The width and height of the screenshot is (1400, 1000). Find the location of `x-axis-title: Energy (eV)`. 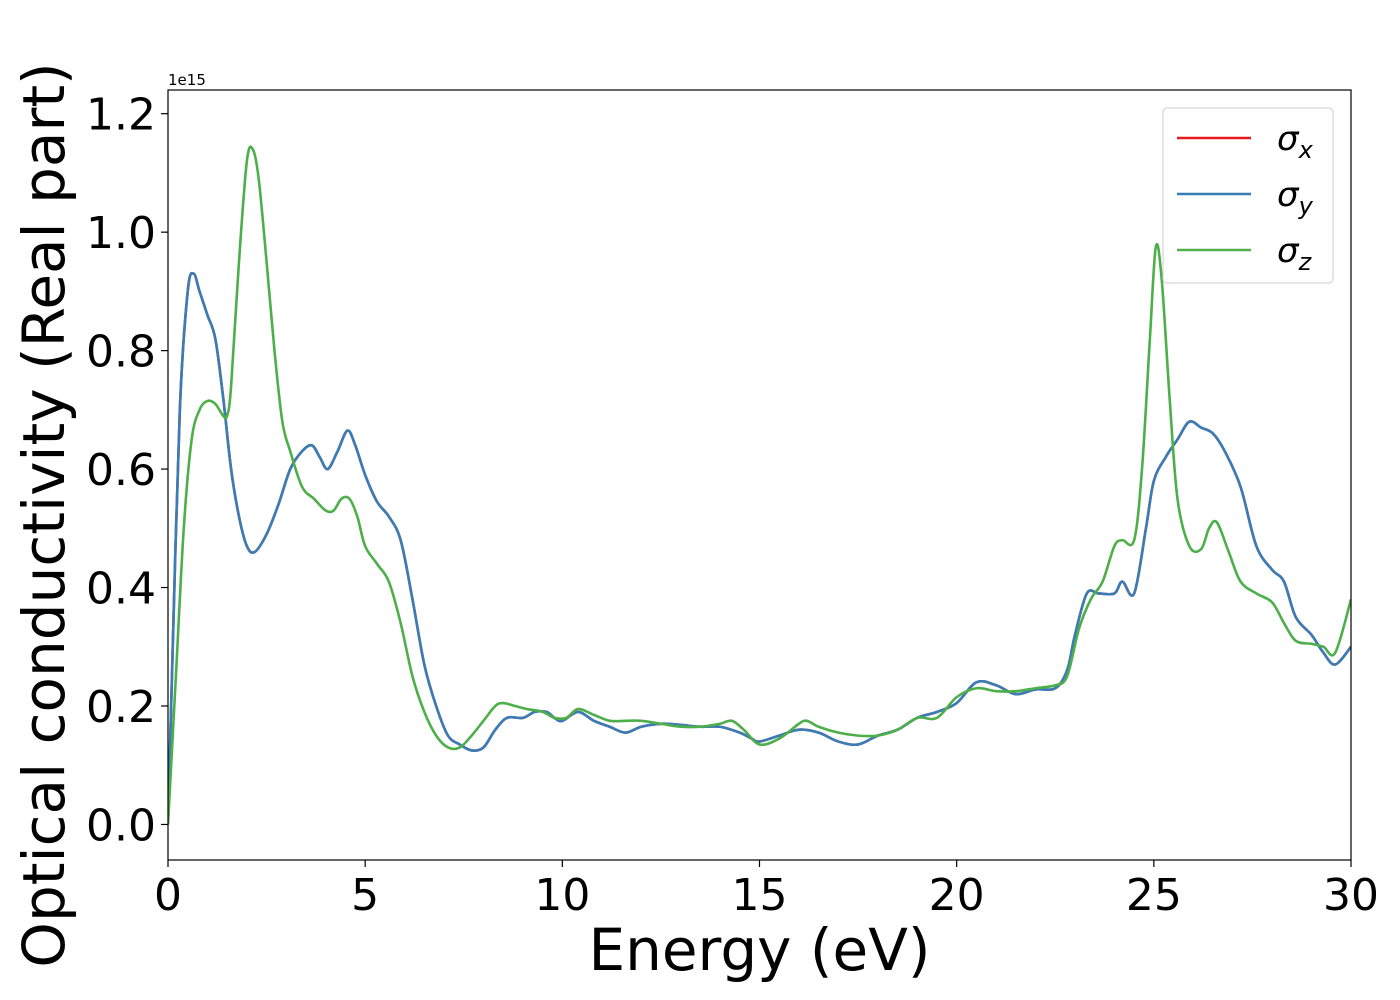

x-axis-title: Energy (eV) is located at coordinates (759, 950).